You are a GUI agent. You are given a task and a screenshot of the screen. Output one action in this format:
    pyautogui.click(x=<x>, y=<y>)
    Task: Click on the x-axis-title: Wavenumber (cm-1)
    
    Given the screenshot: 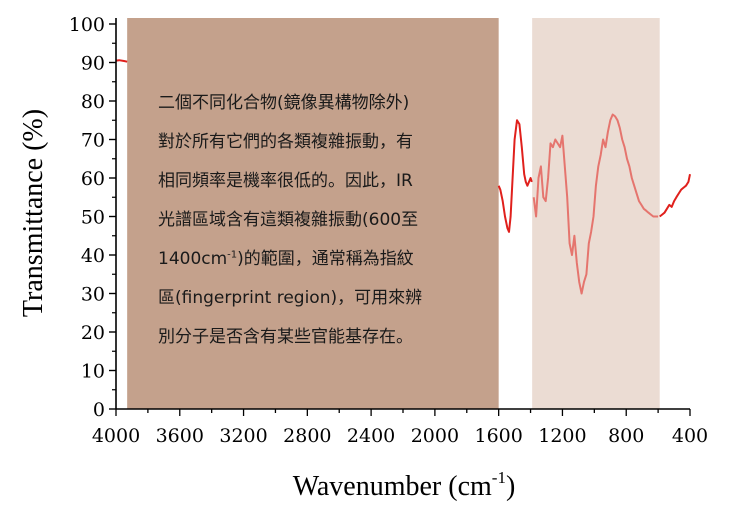 What is the action you would take?
    pyautogui.click(x=404, y=485)
    